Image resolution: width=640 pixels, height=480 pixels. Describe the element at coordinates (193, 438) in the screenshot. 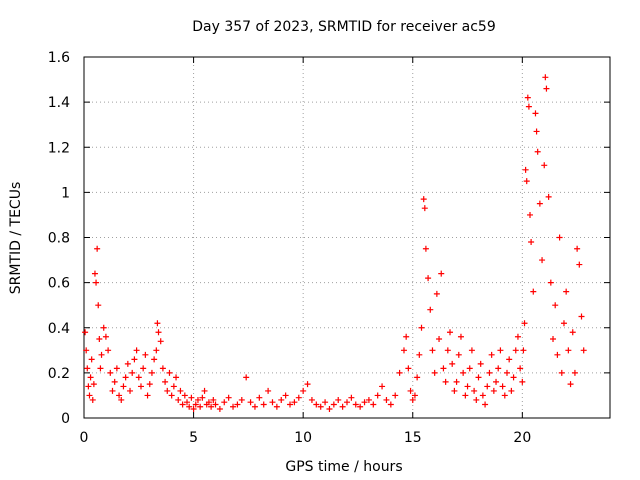

I see `x-tick-label: 5` at that location.